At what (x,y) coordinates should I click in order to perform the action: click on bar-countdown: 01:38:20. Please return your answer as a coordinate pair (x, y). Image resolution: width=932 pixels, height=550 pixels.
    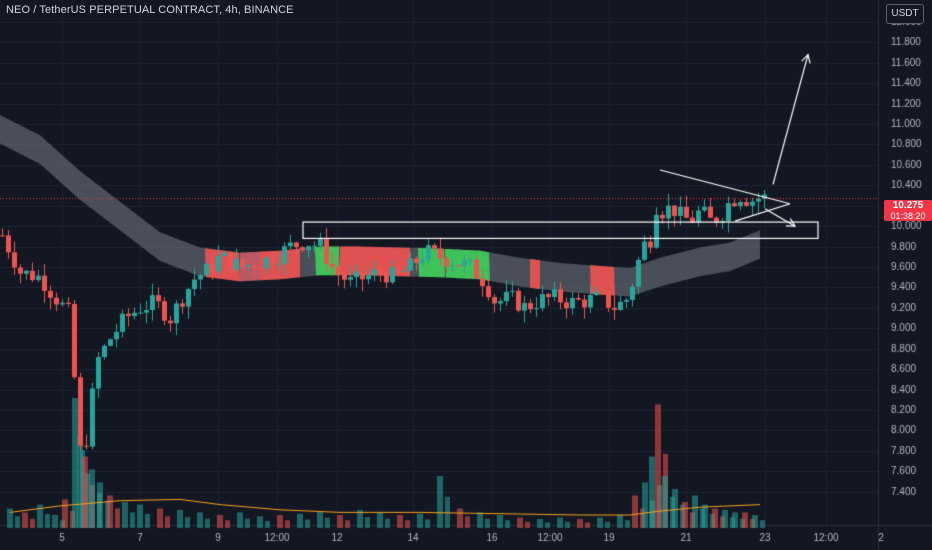
    Looking at the image, I should click on (908, 216).